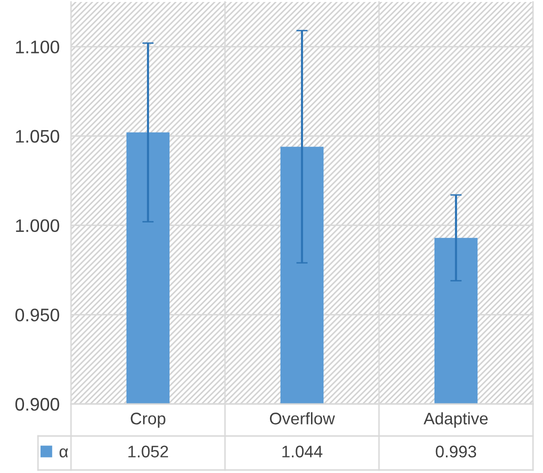  What do you see at coordinates (38, 47) in the screenshot?
I see `y-tick-label: 1.100` at bounding box center [38, 47].